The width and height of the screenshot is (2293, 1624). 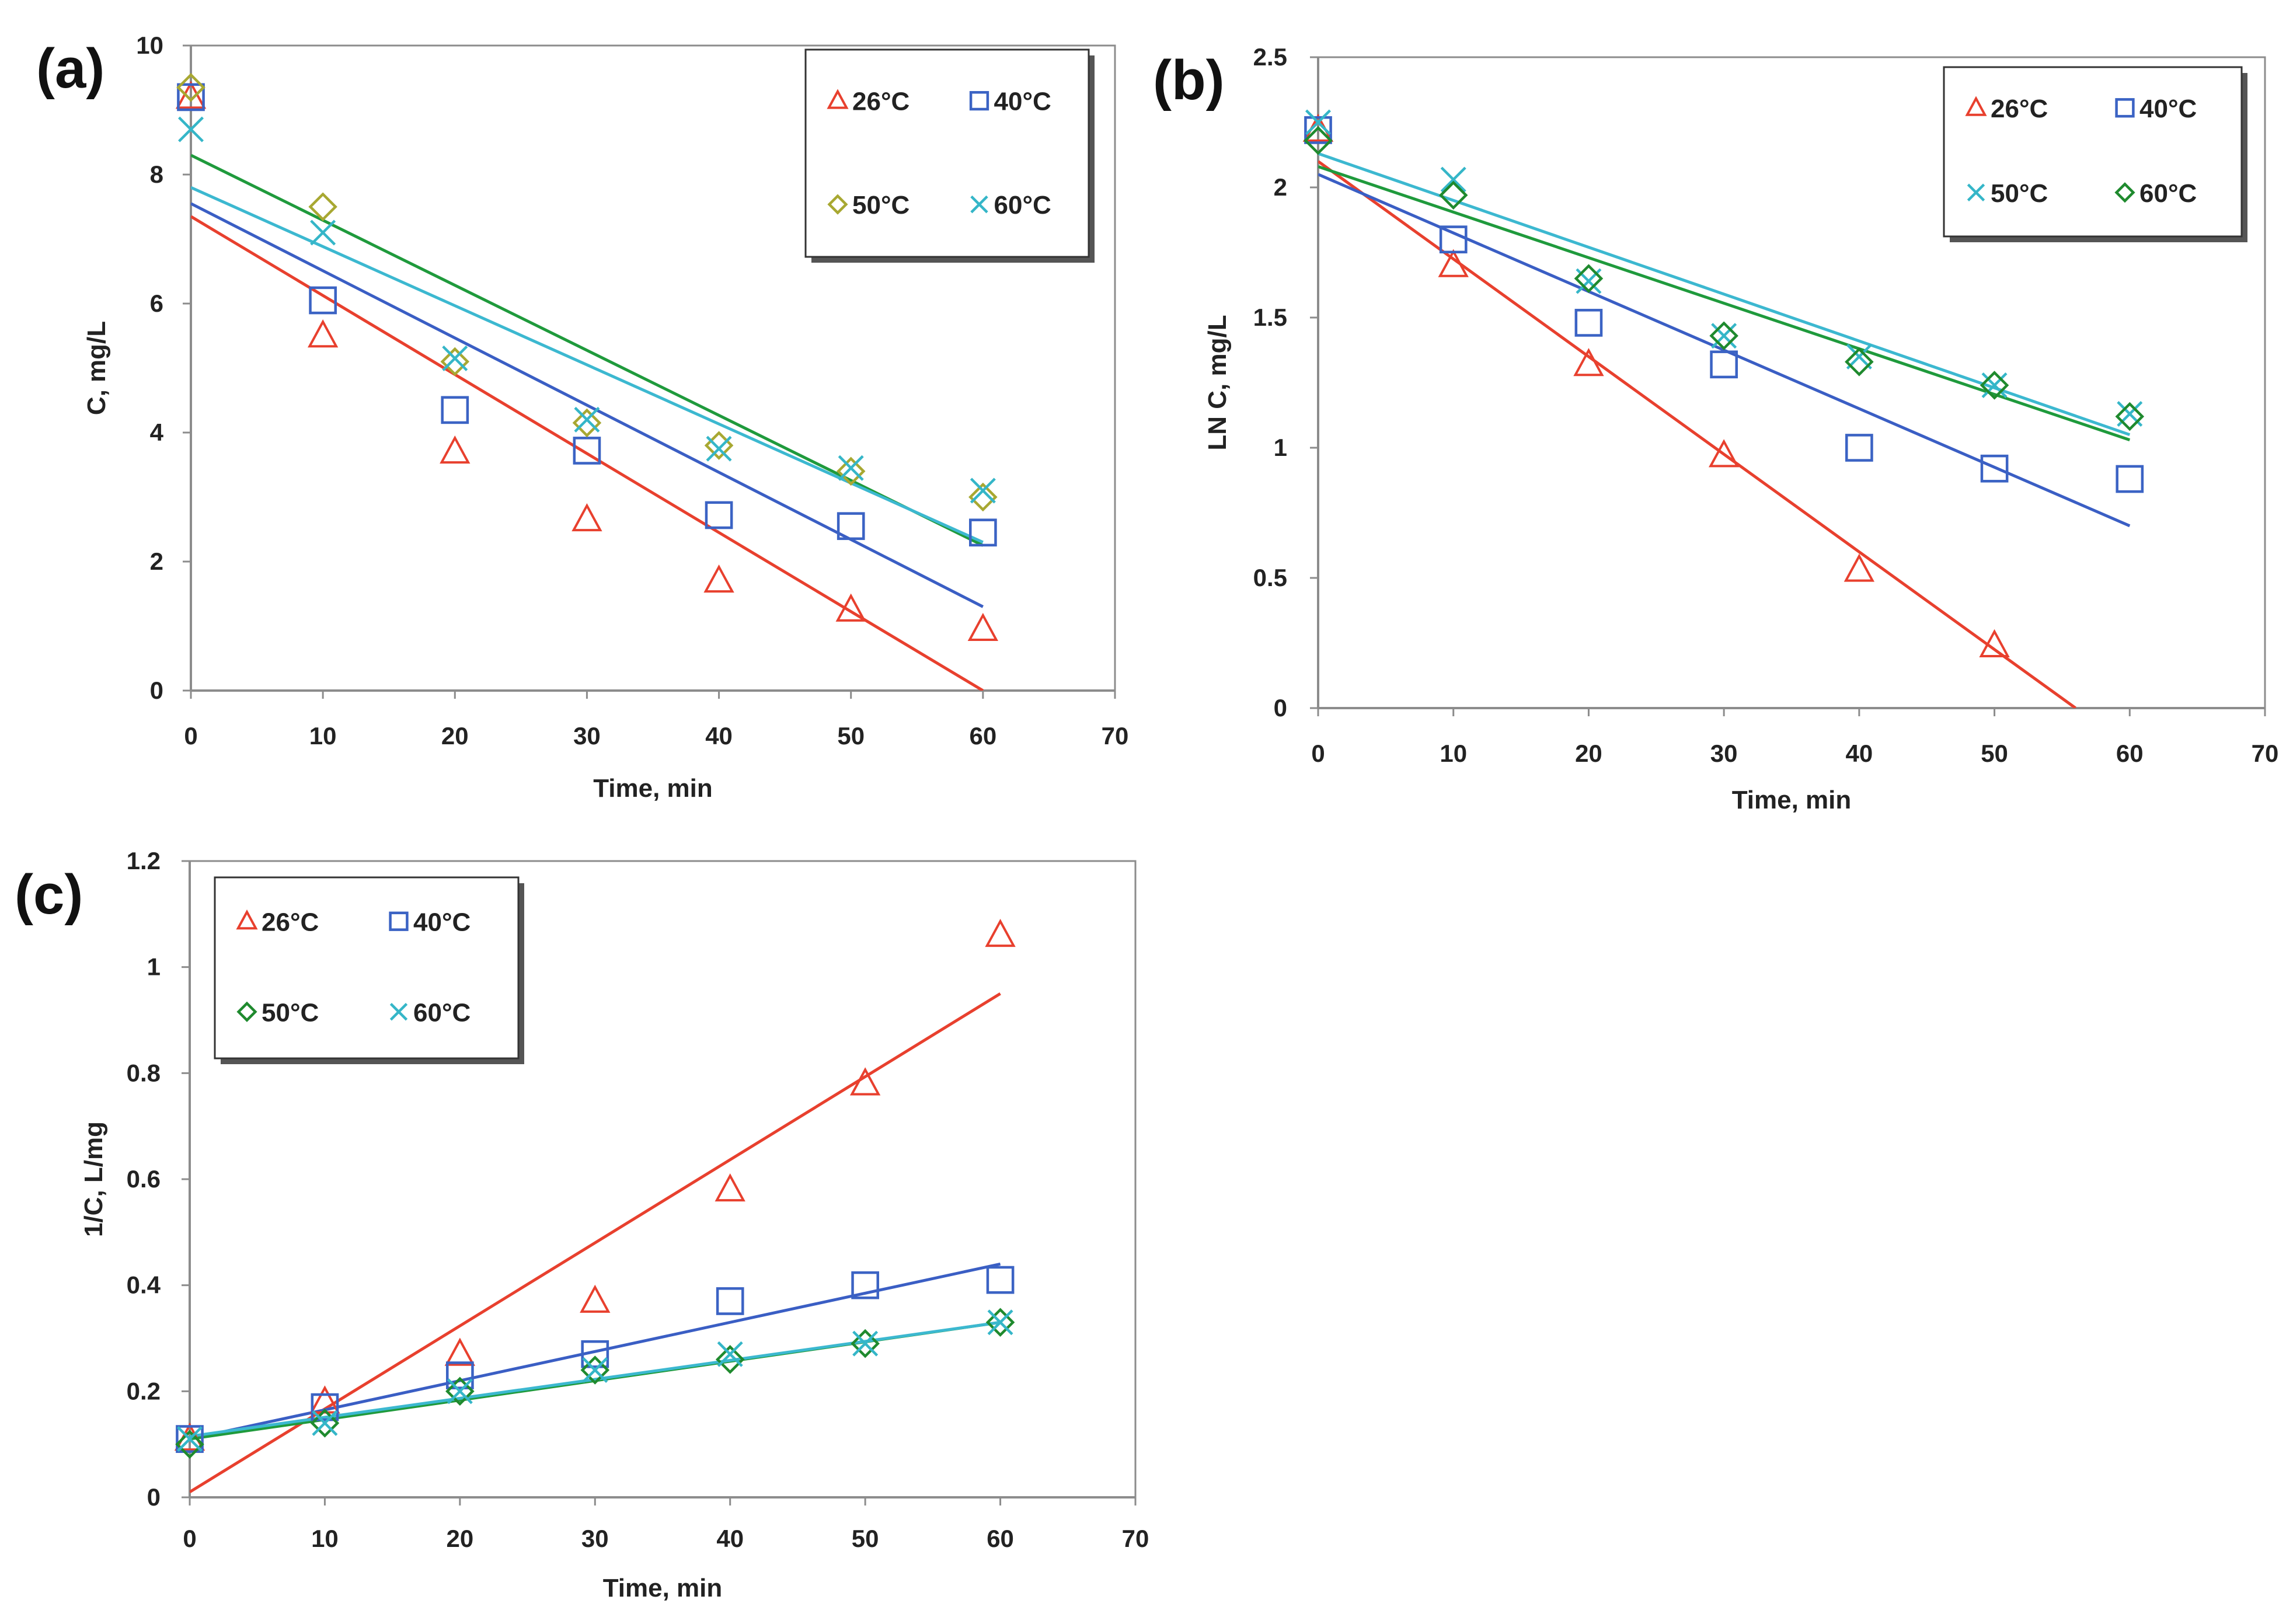 What do you see at coordinates (144, 1072) in the screenshot?
I see `y-tick-label: 0.8` at bounding box center [144, 1072].